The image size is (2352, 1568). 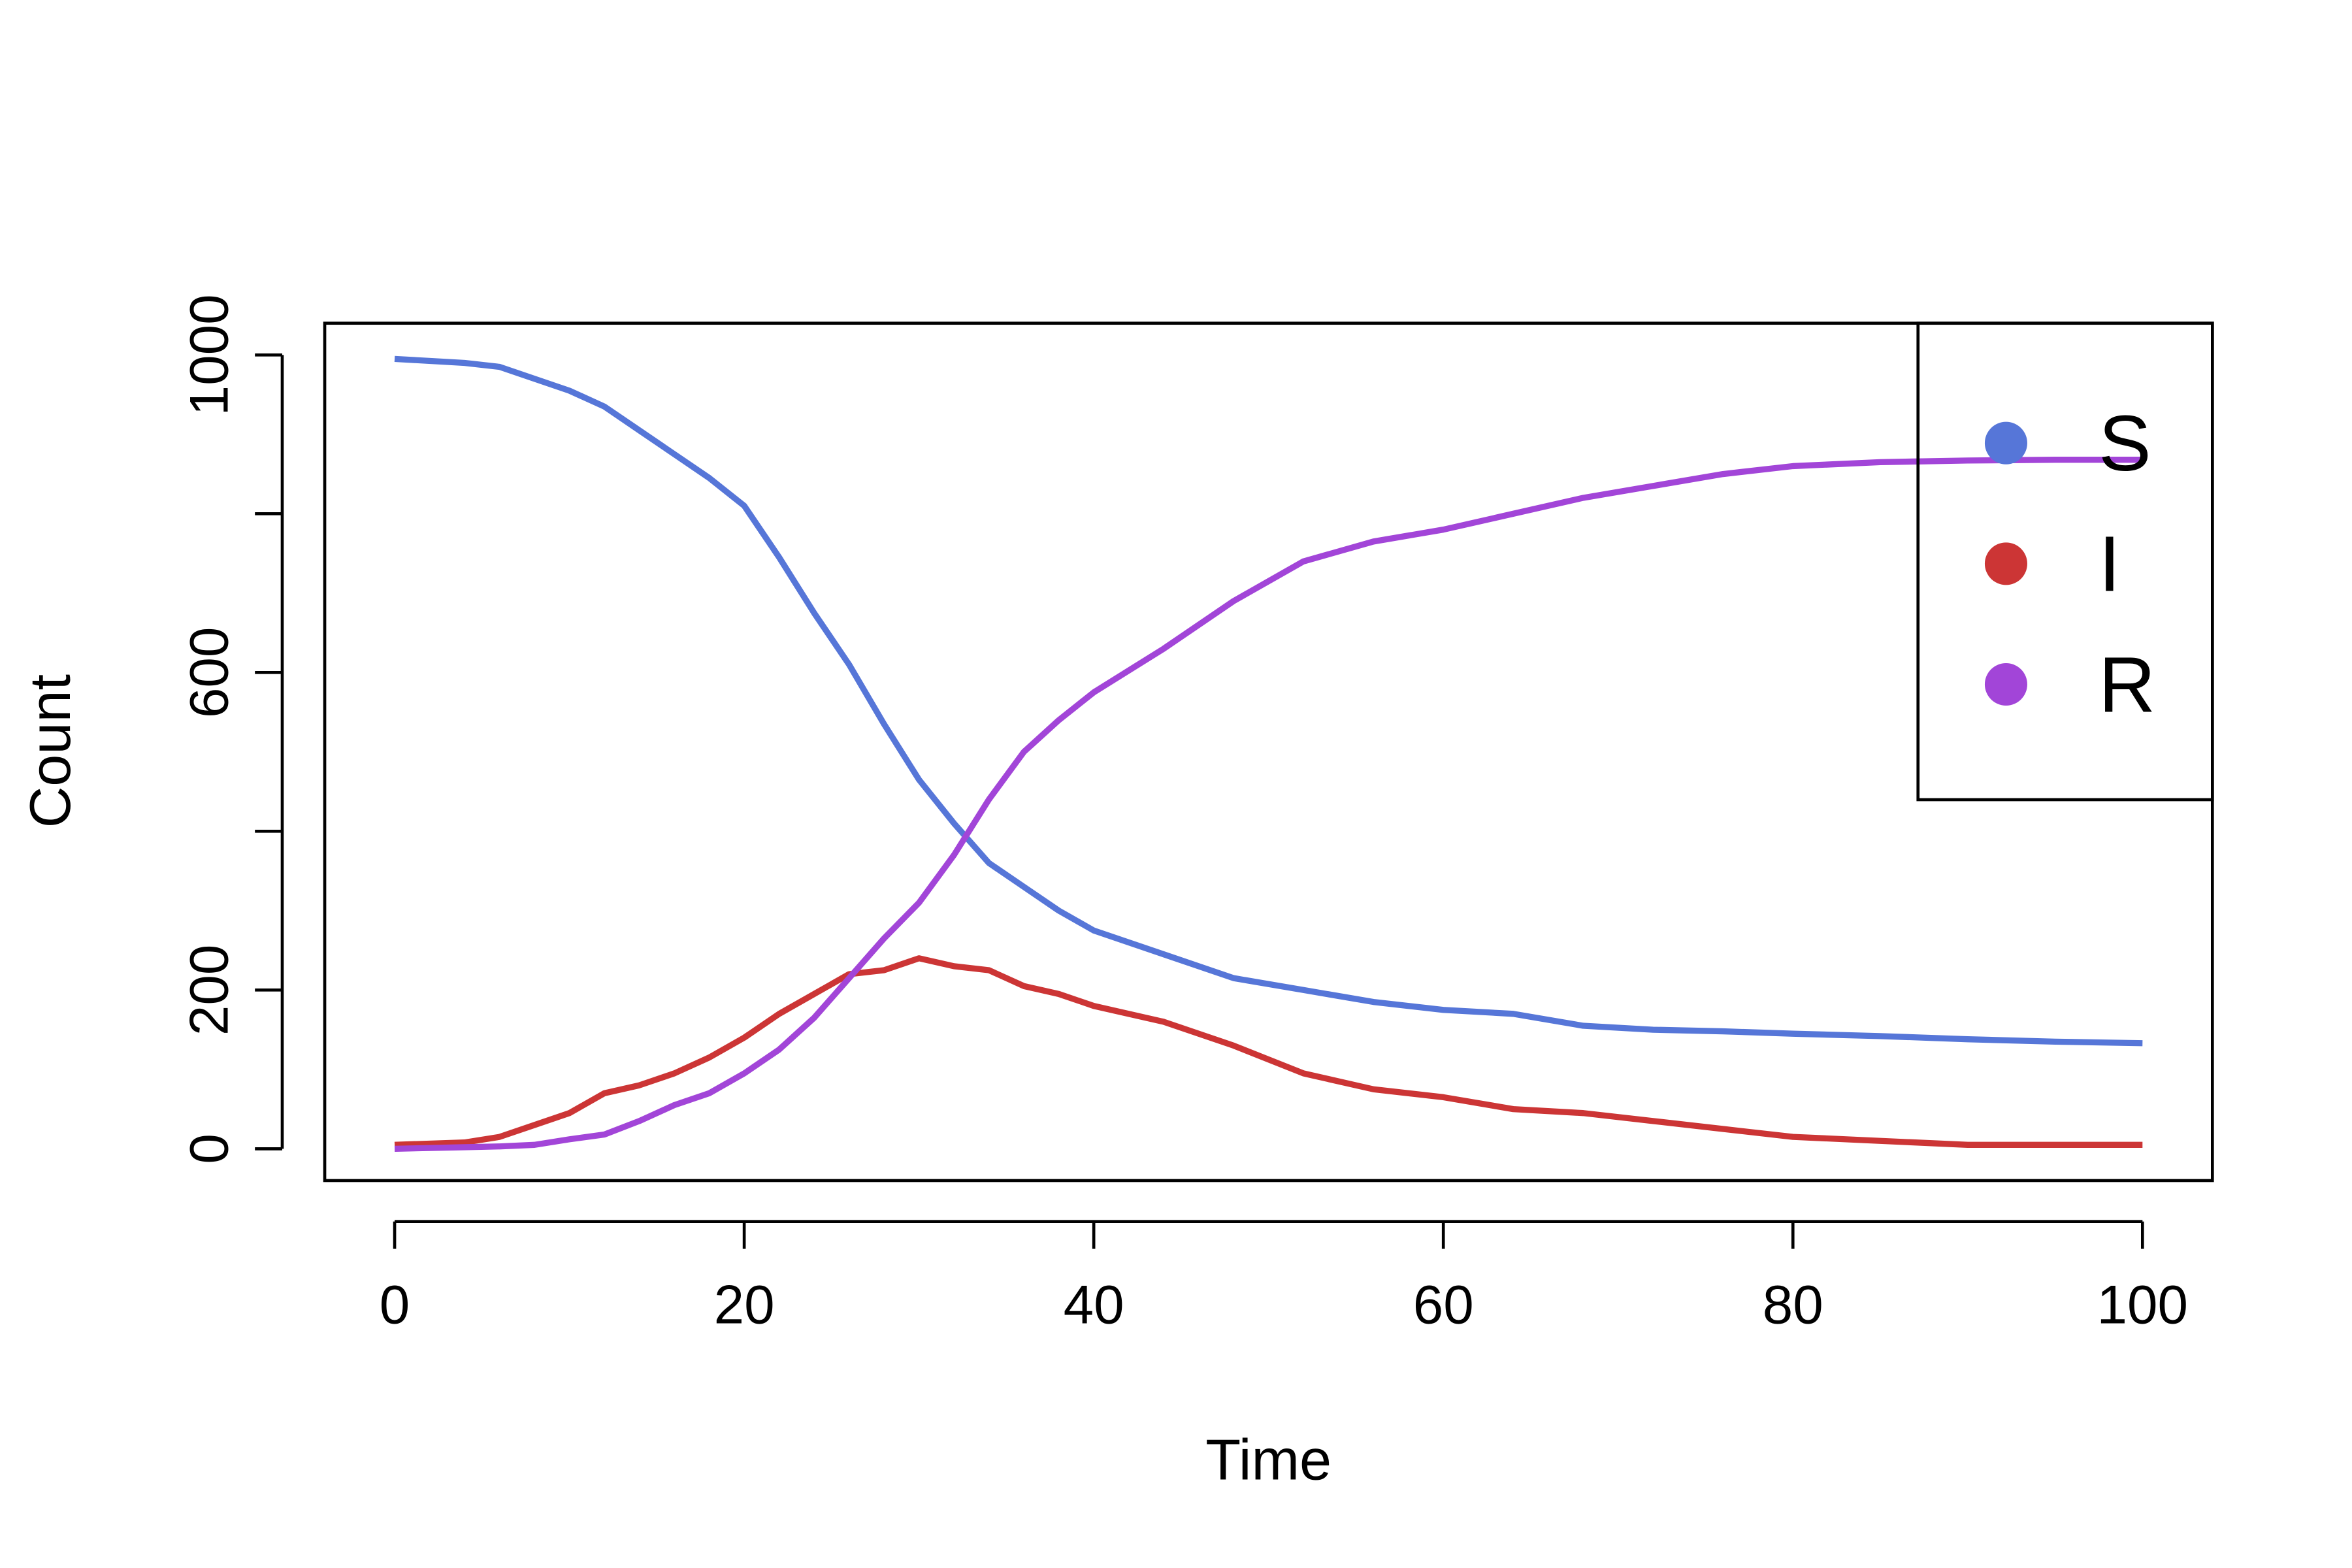 I want to click on x-tick-label: 0, so click(x=395, y=1304).